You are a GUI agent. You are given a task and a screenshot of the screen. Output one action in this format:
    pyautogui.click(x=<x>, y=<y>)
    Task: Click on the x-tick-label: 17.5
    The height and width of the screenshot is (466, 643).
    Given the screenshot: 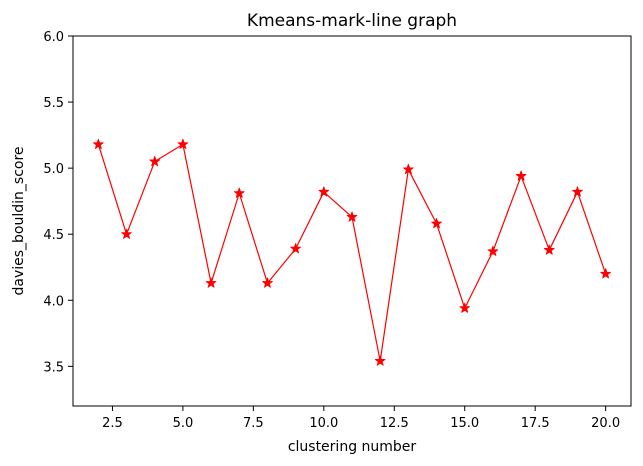 What is the action you would take?
    pyautogui.click(x=535, y=423)
    